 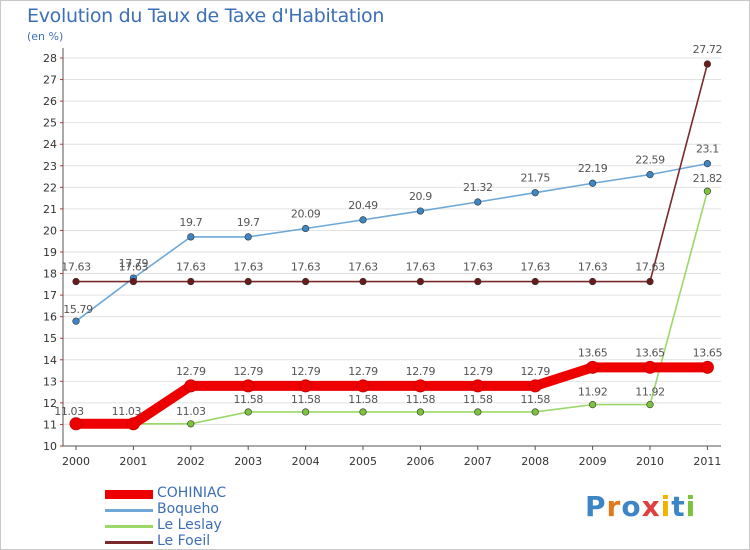 What do you see at coordinates (593, 168) in the screenshot?
I see `data-label: 22.19` at bounding box center [593, 168].